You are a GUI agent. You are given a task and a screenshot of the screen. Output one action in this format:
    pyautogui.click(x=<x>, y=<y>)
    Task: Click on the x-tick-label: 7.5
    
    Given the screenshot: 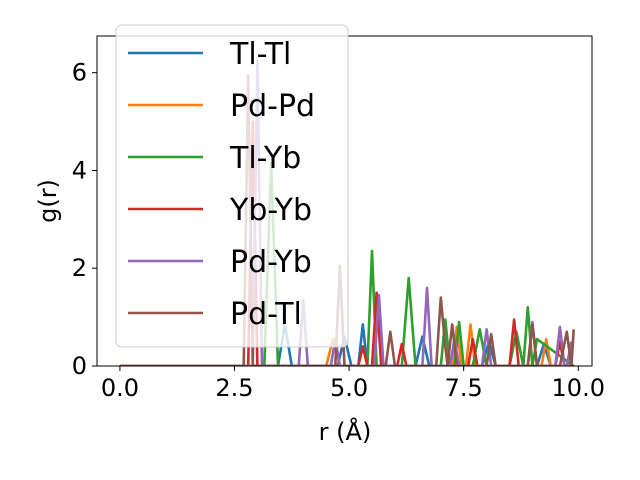 What is the action you would take?
    pyautogui.click(x=464, y=388)
    